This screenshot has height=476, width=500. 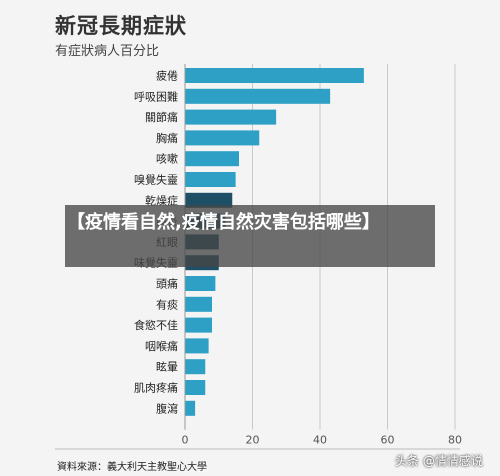 I want to click on category-label: 呼吸困難, so click(x=156, y=96).